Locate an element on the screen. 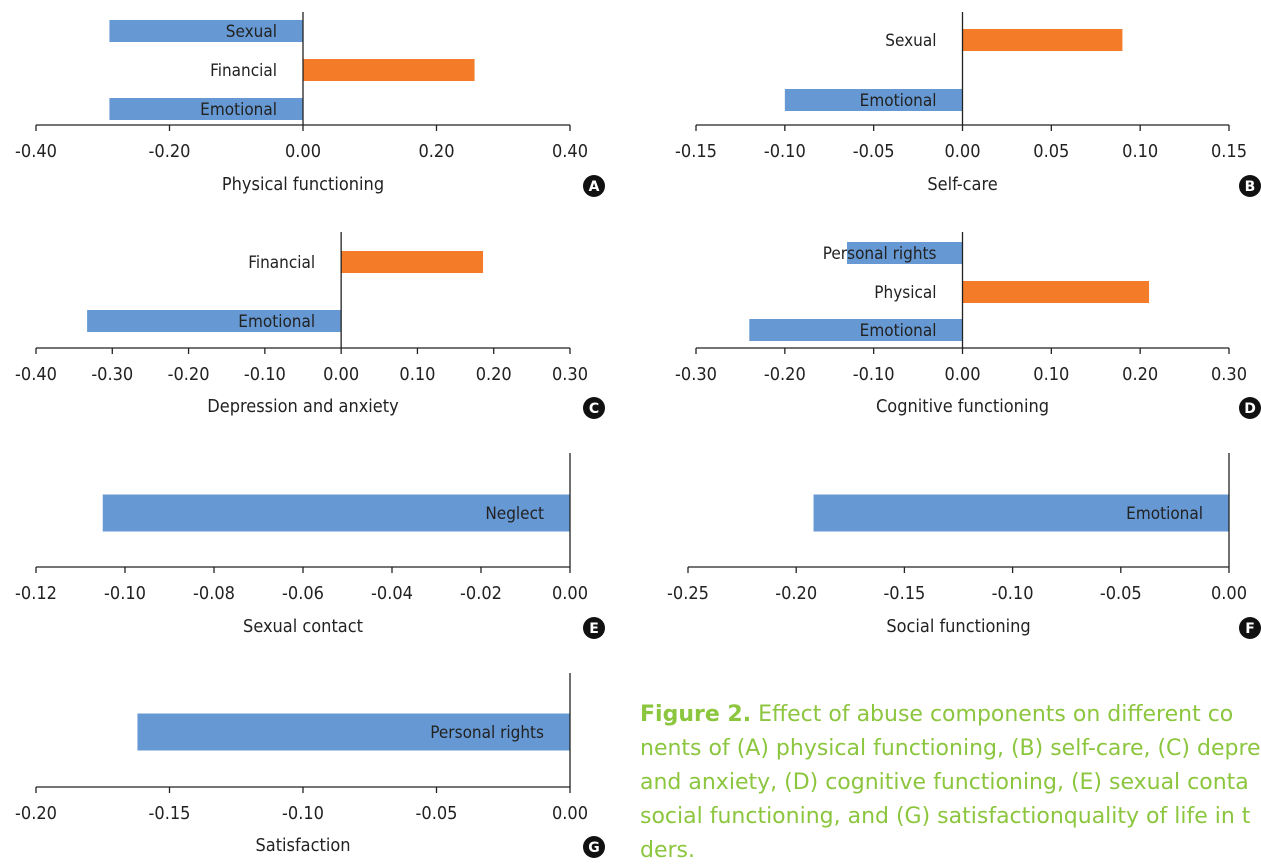  x-tick-label-c-6: 0.20 is located at coordinates (494, 374).